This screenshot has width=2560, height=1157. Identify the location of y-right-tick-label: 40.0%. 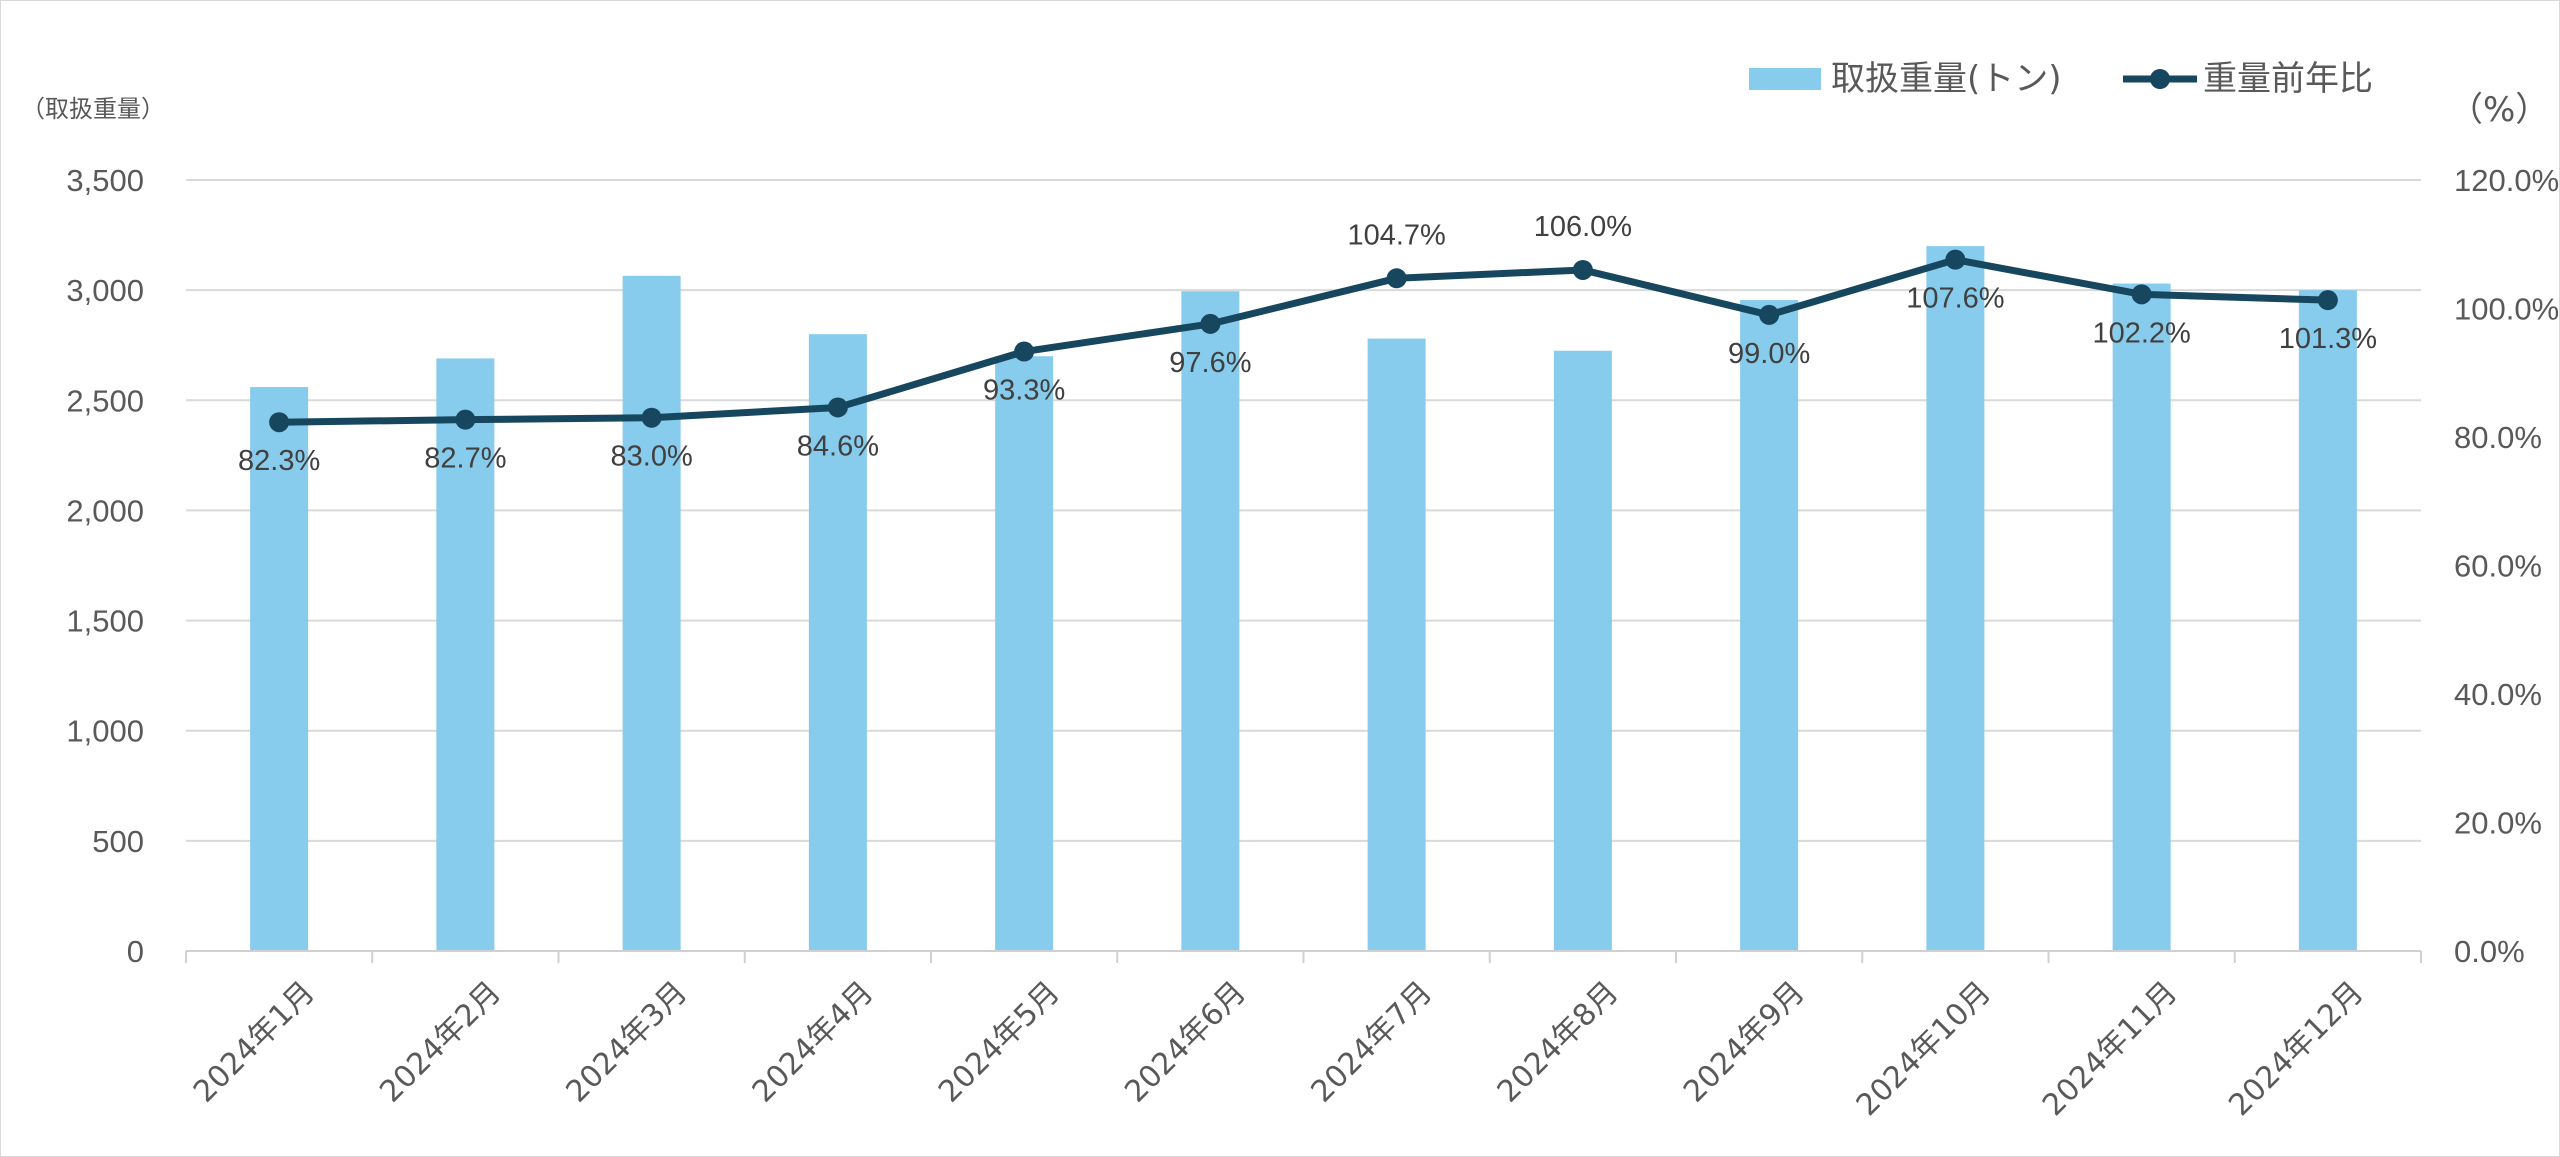
(2498, 694).